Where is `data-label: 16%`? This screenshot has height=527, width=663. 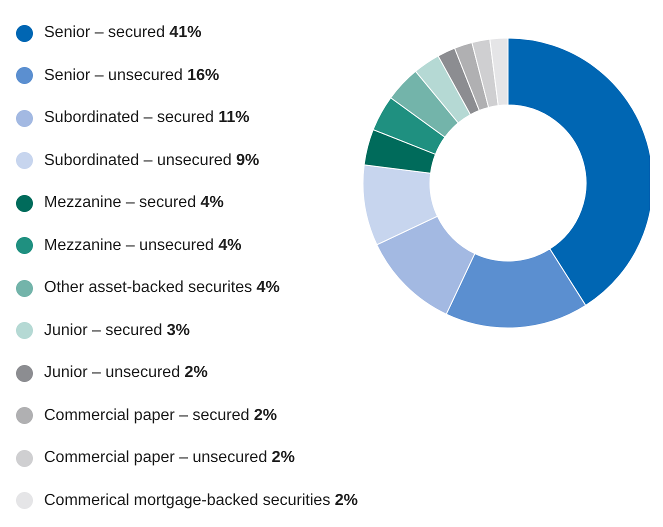
data-label: 16% is located at coordinates (203, 75).